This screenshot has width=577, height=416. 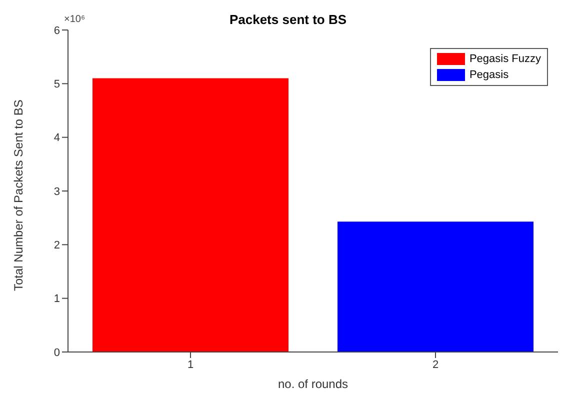 What do you see at coordinates (57, 299) in the screenshot?
I see `y-tick-label: 1` at bounding box center [57, 299].